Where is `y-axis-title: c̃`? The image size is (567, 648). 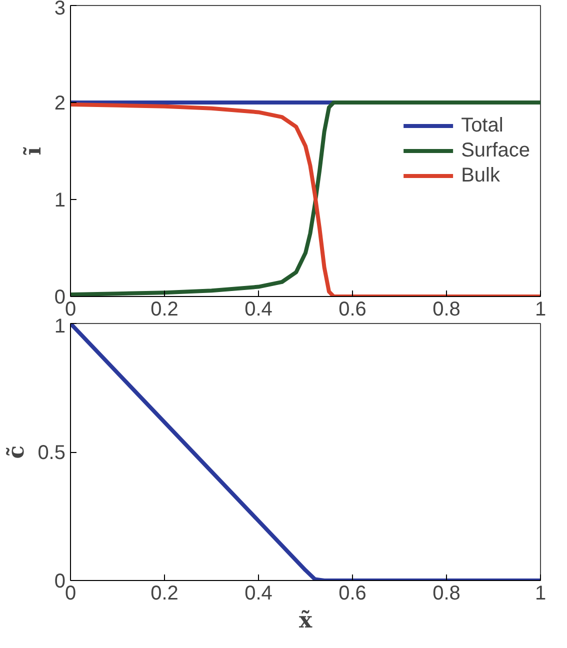 y-axis-title: c̃ is located at coordinates (17, 452).